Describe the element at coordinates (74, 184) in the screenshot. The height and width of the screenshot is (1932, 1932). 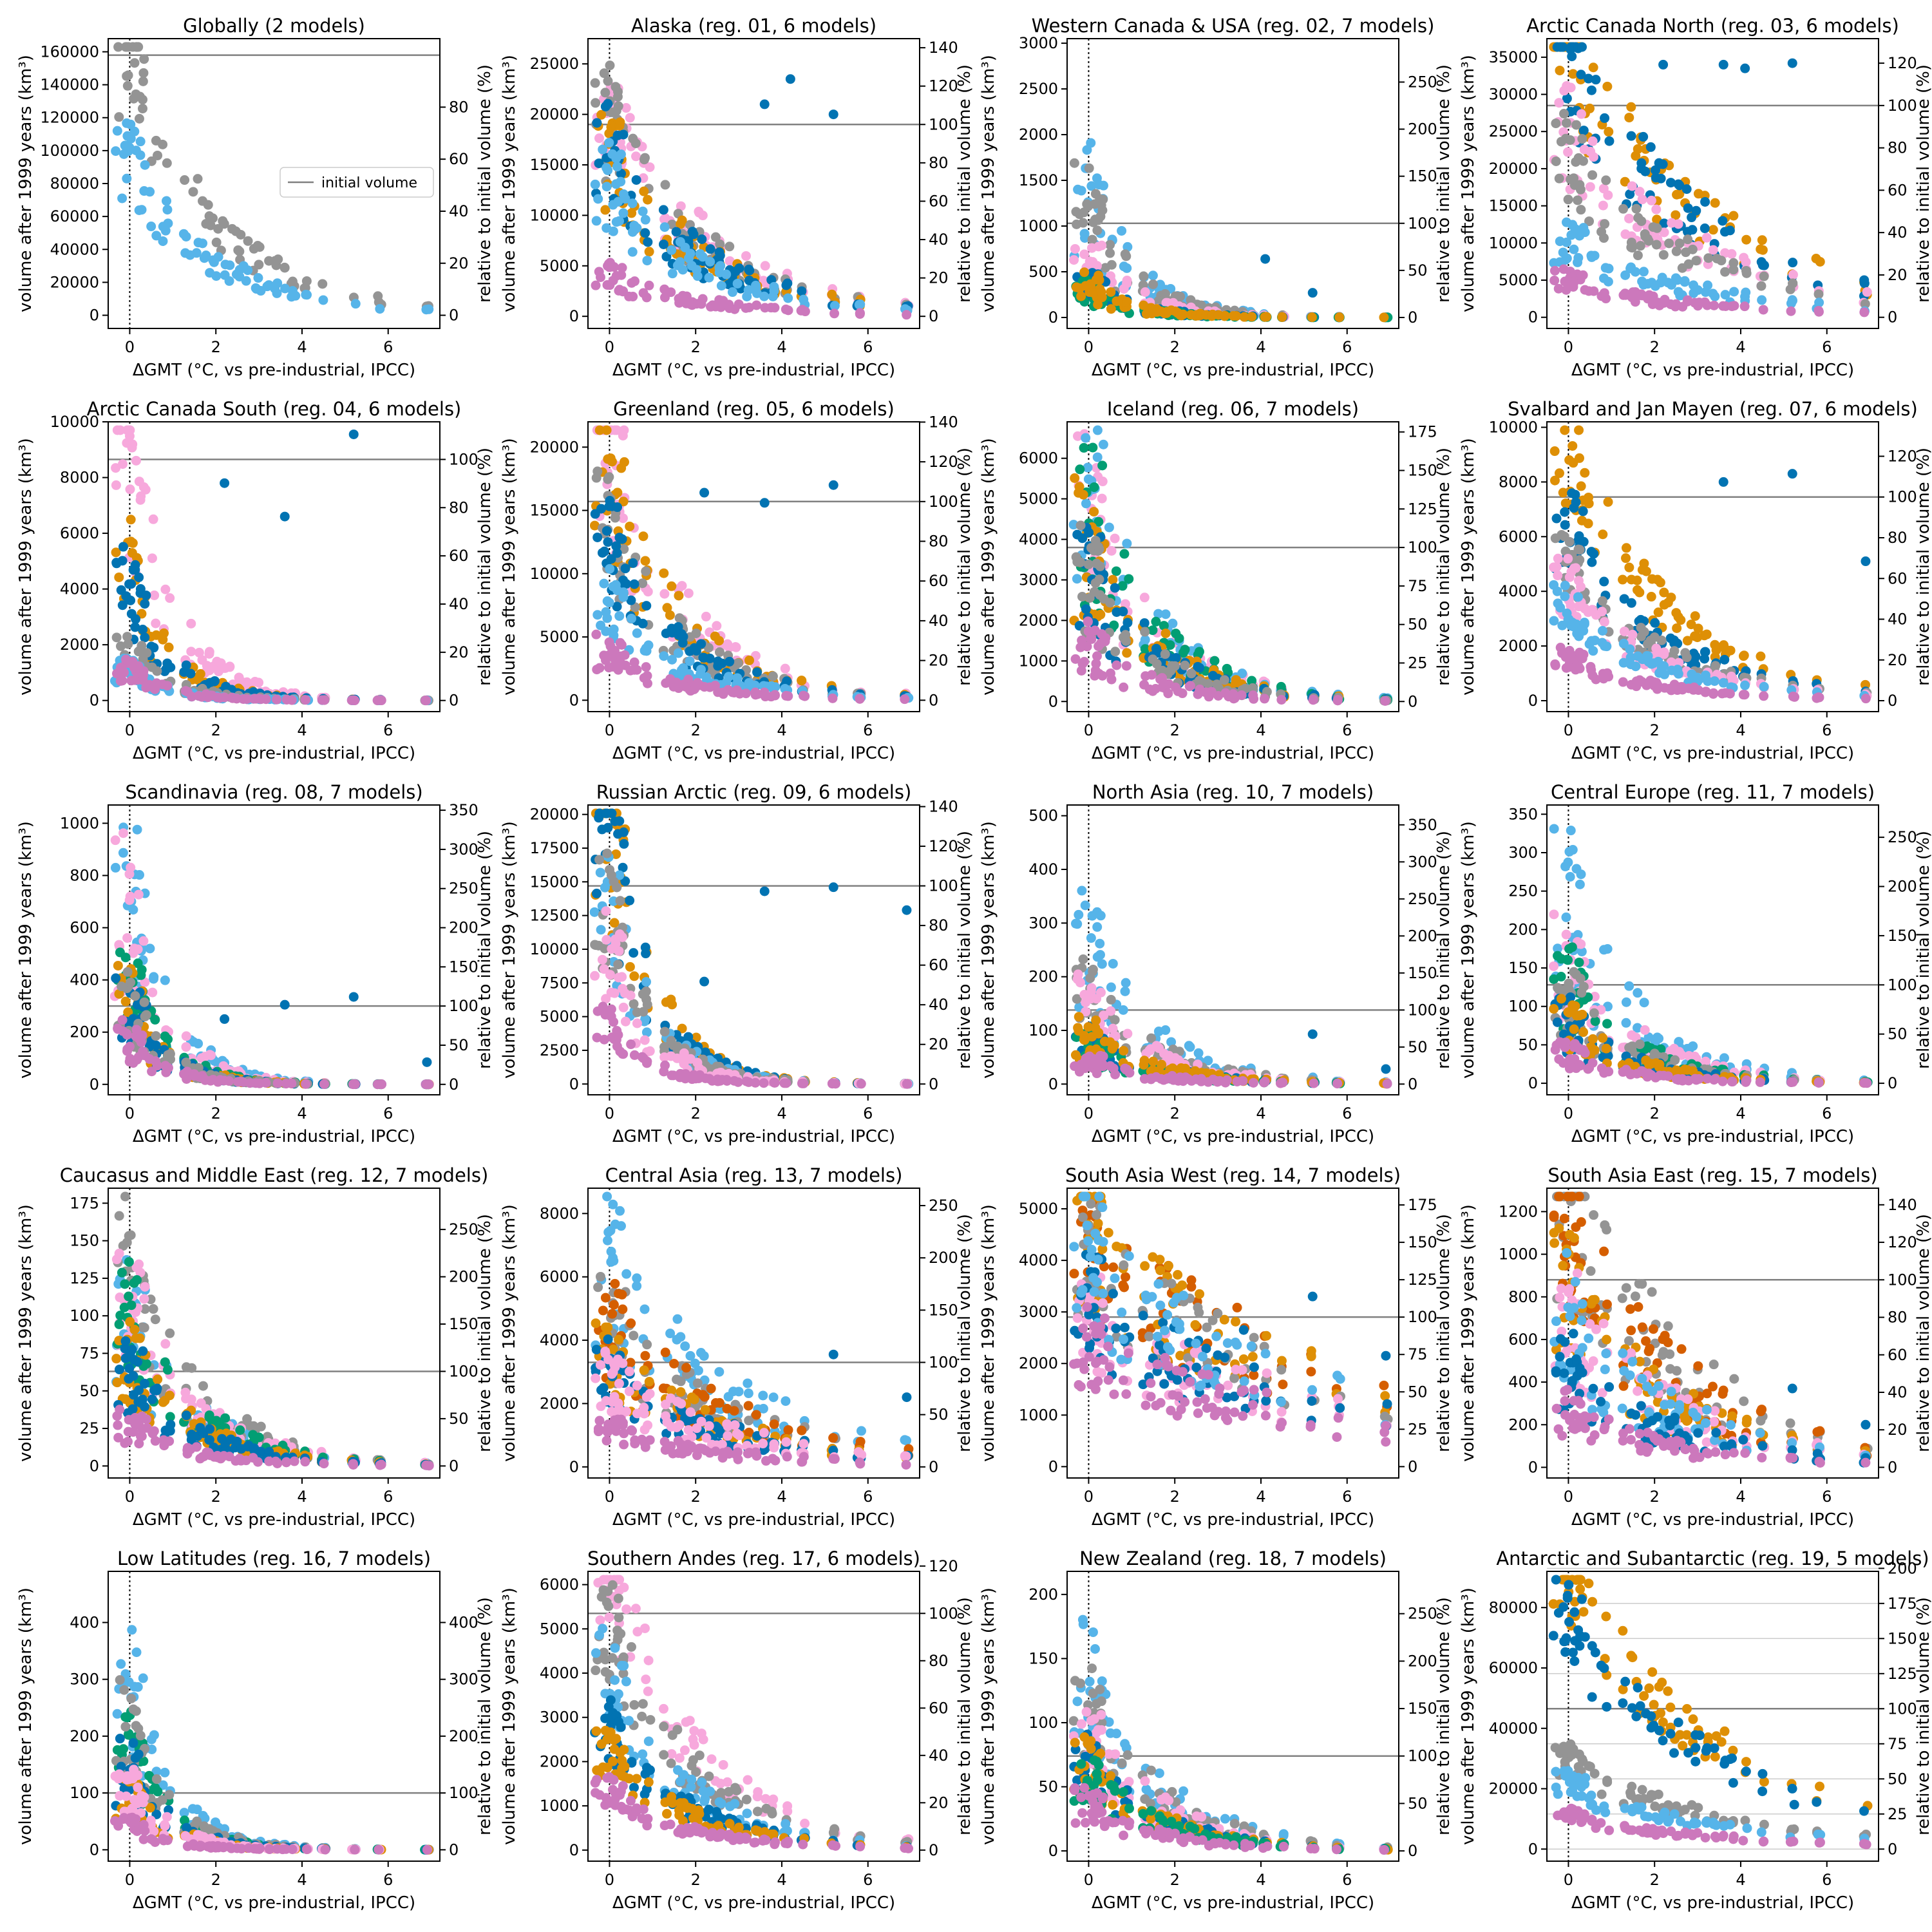
I see `y-tick-label: 80000` at that location.